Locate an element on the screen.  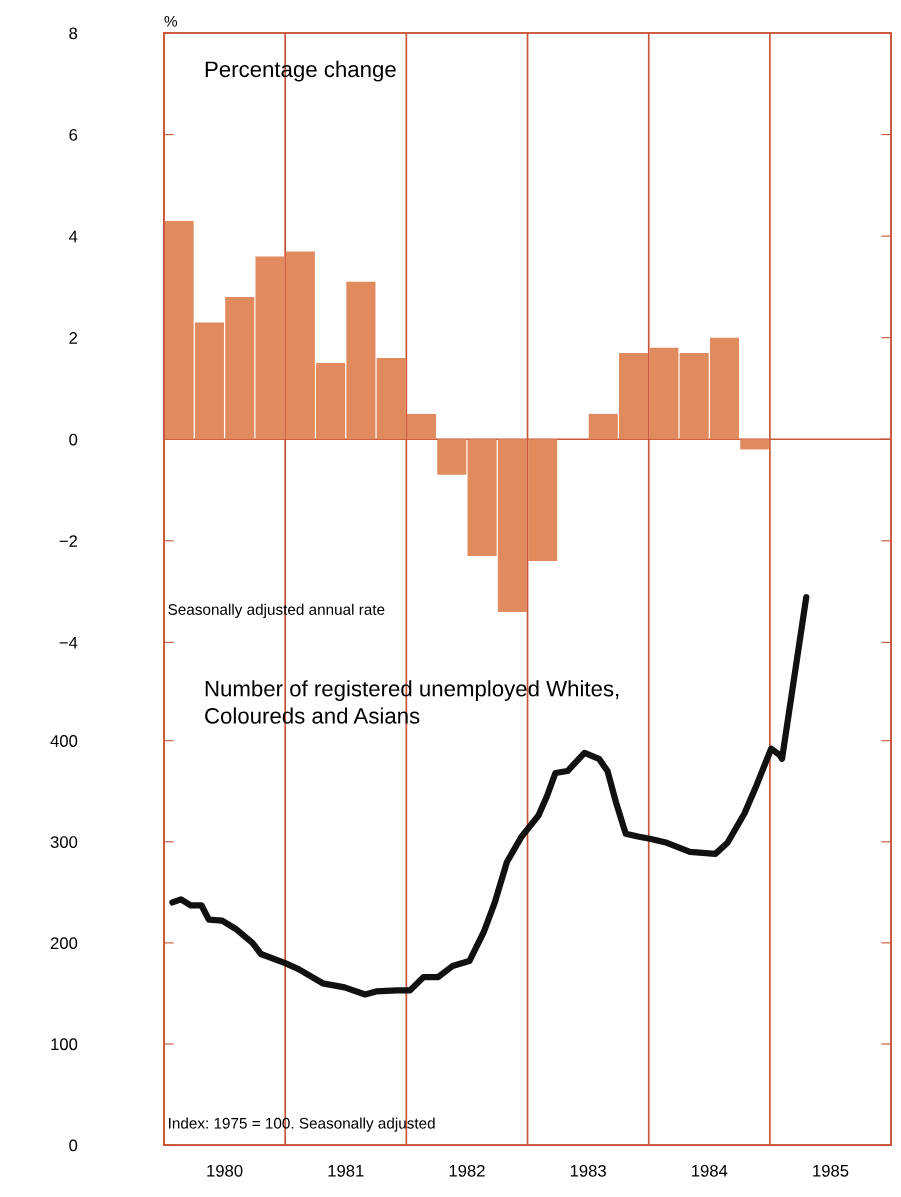
y-tick-label: 200 is located at coordinates (64, 943).